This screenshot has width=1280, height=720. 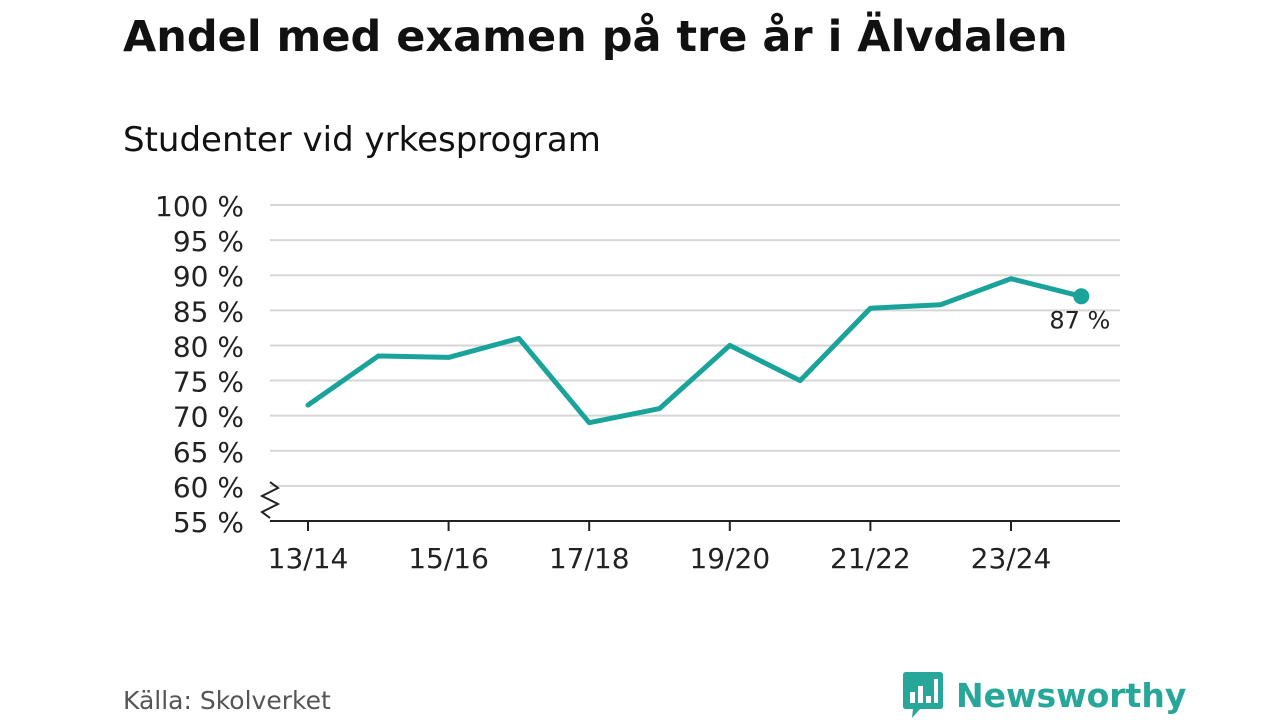 What do you see at coordinates (362, 140) in the screenshot?
I see `chart-subtitle: Studenter vid yrkesprogram` at bounding box center [362, 140].